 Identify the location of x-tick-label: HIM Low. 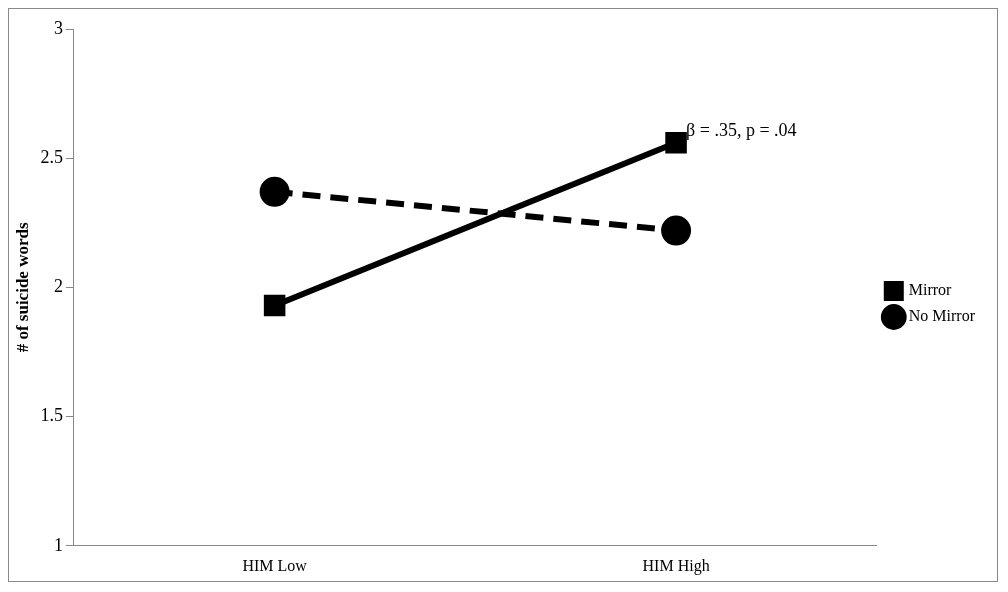
(275, 565).